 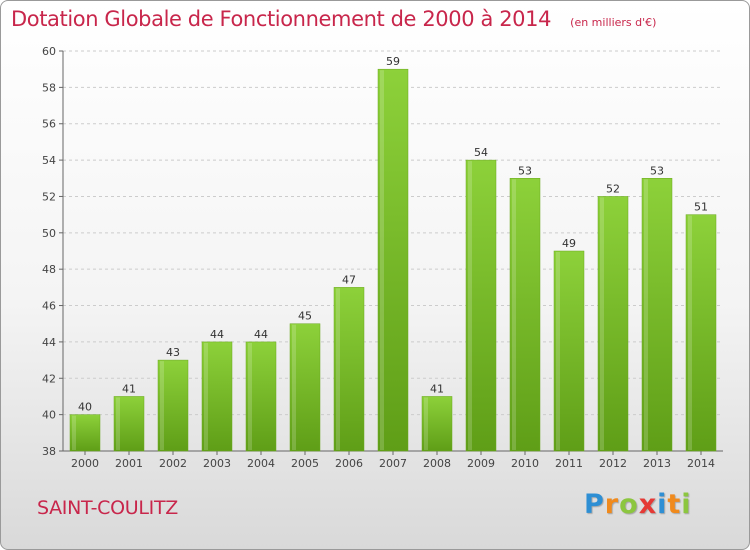 I want to click on x-tick-label: 2007, so click(x=393, y=463).